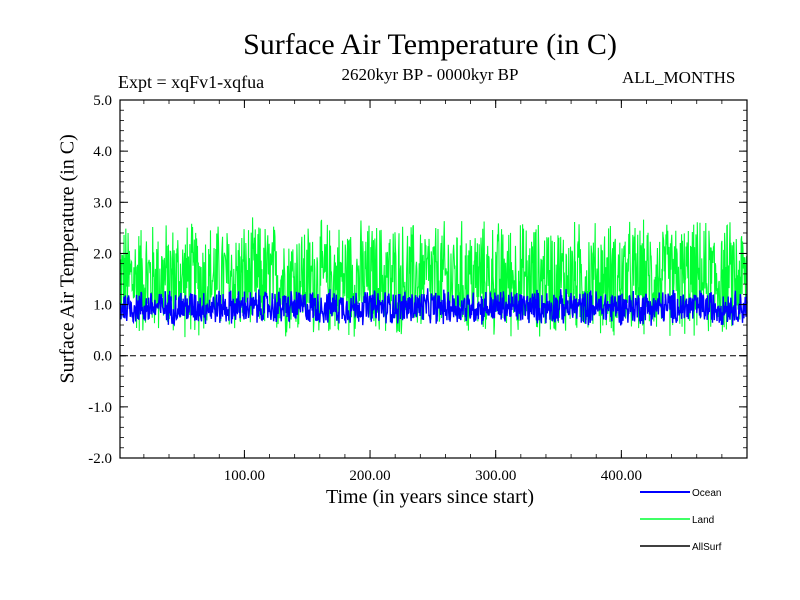 The image size is (800, 600). Describe the element at coordinates (679, 77) in the screenshot. I see `months-label: ALL_MONTHS` at that location.